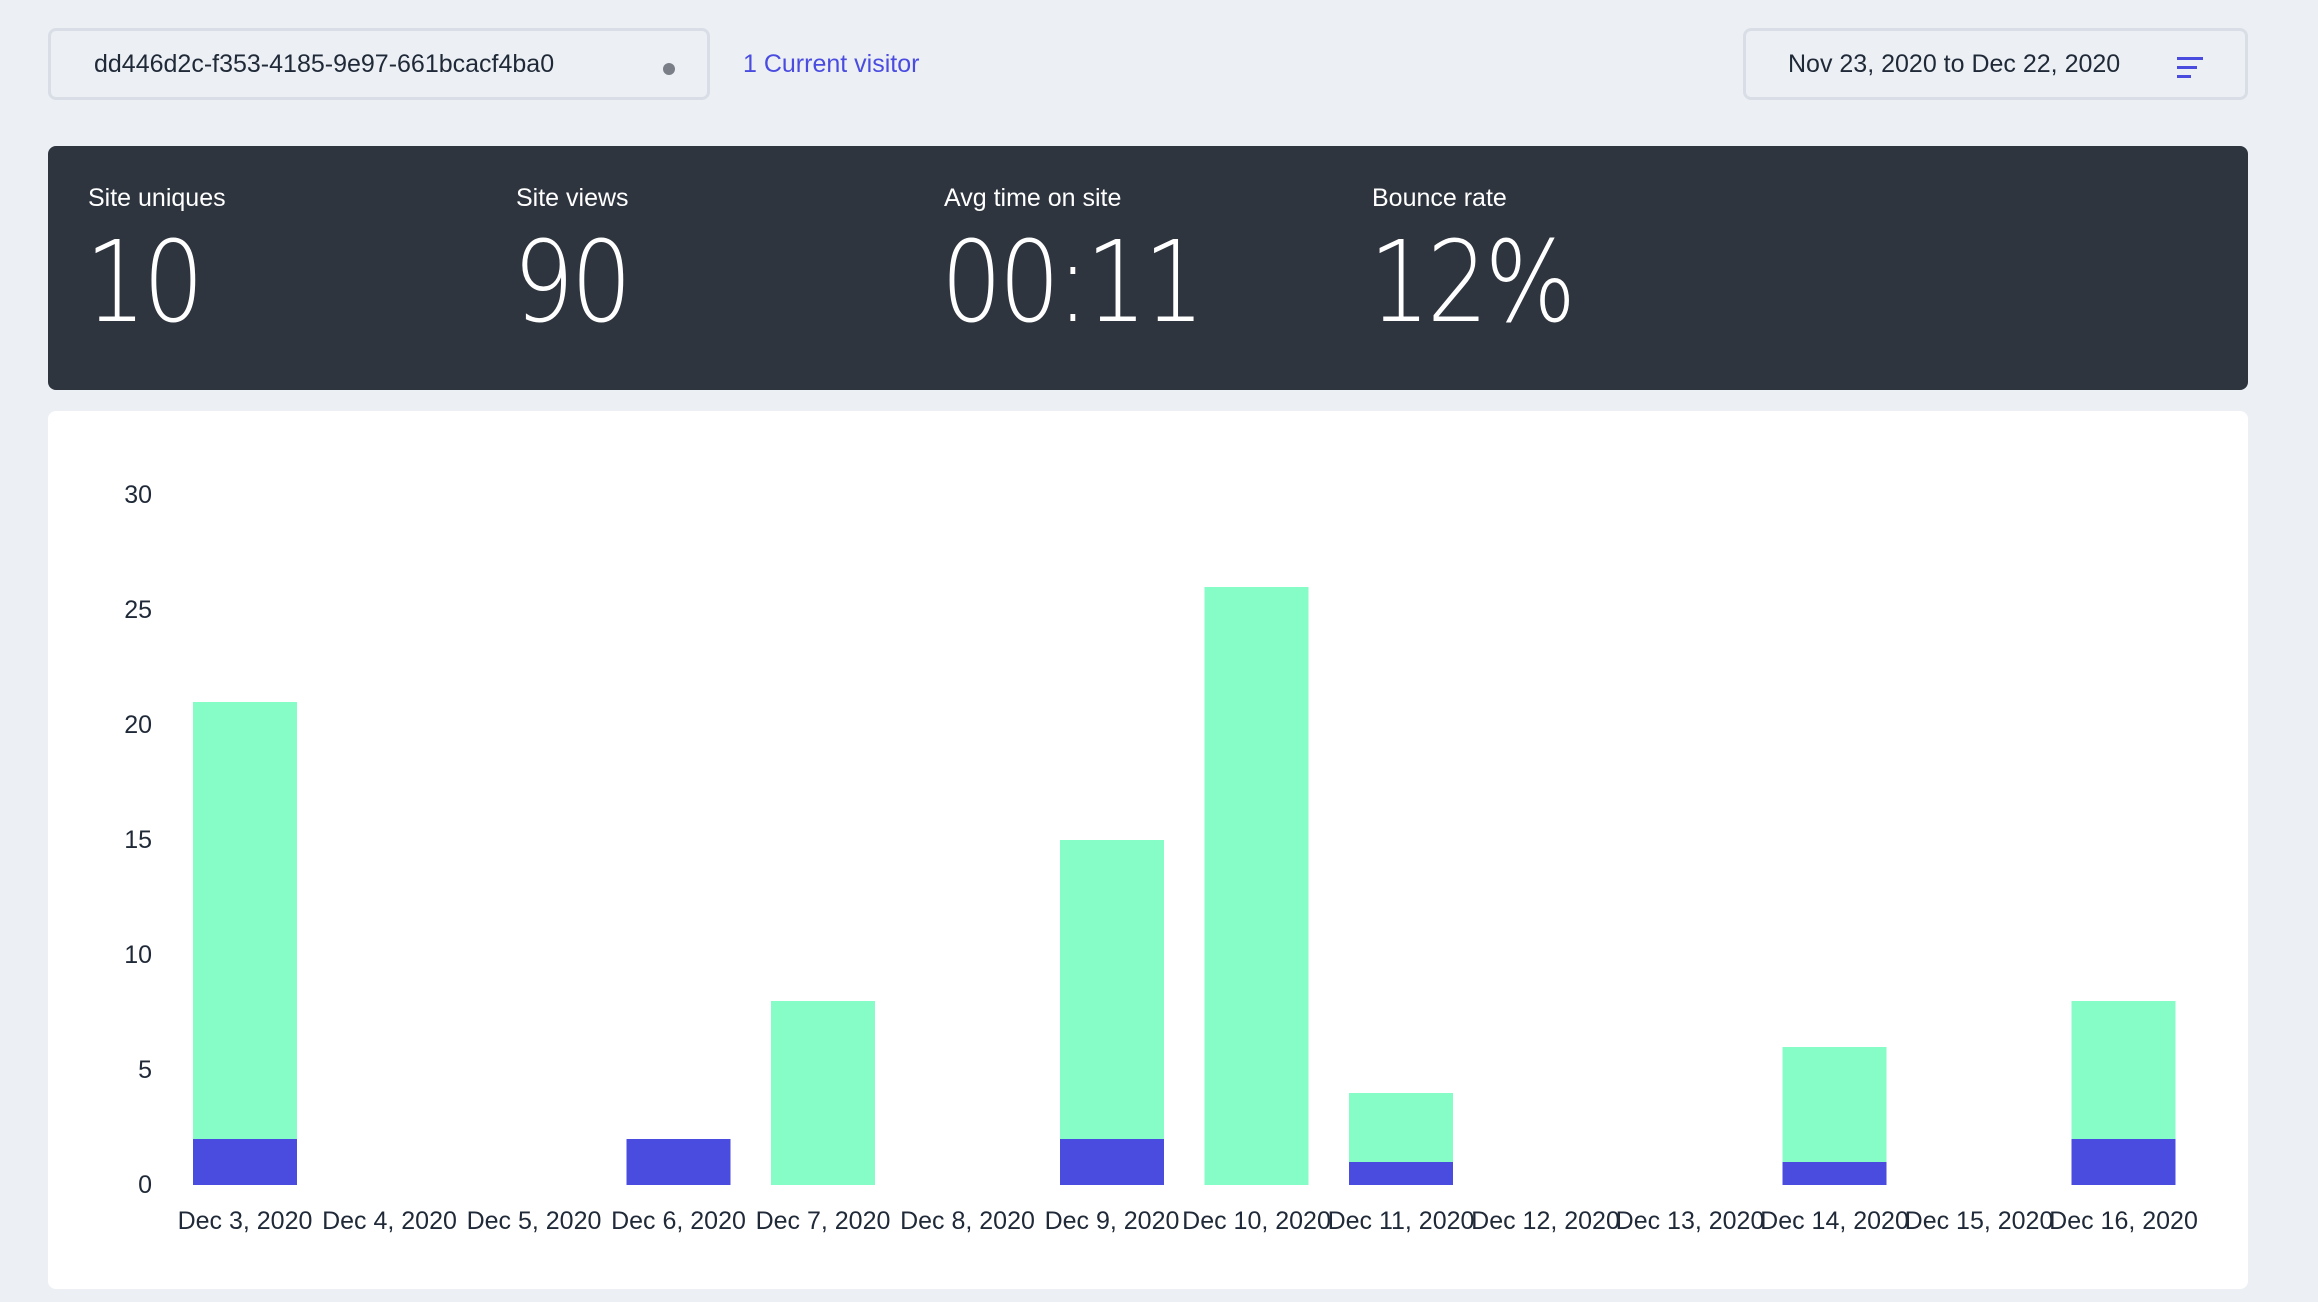 This screenshot has width=2318, height=1302. What do you see at coordinates (1256, 1221) in the screenshot?
I see `x-tick-label: Dec 10, 2020` at bounding box center [1256, 1221].